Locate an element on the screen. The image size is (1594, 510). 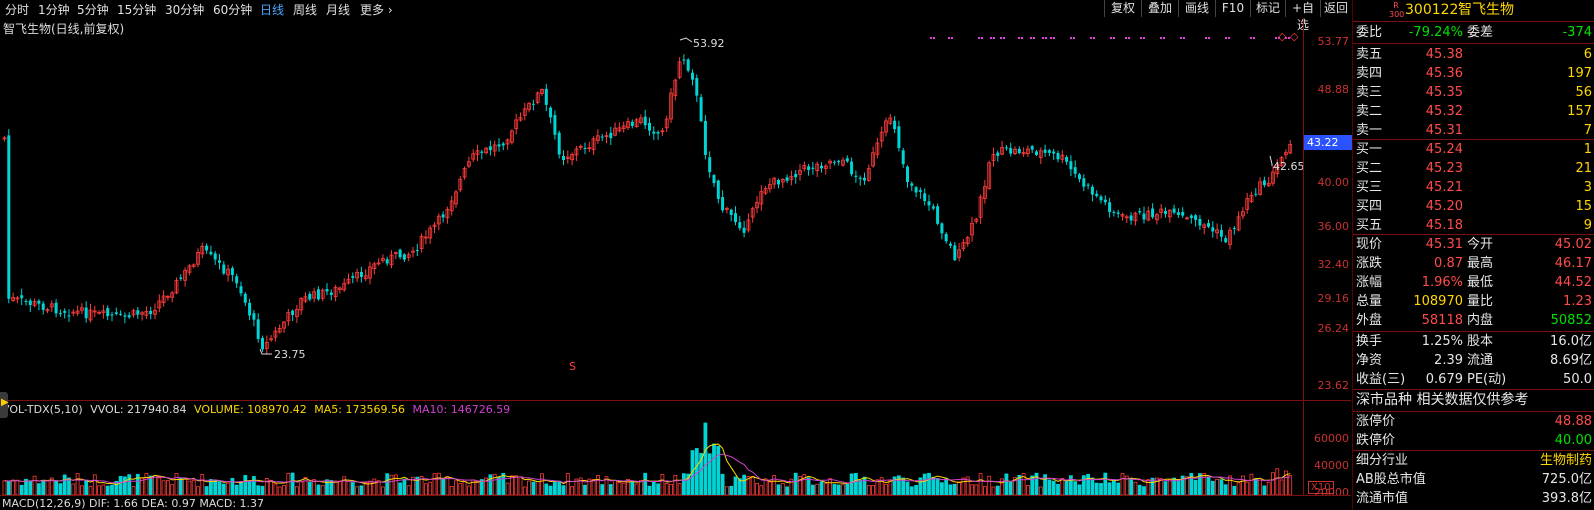
mark-button: 标记 is located at coordinates (1267, 8).